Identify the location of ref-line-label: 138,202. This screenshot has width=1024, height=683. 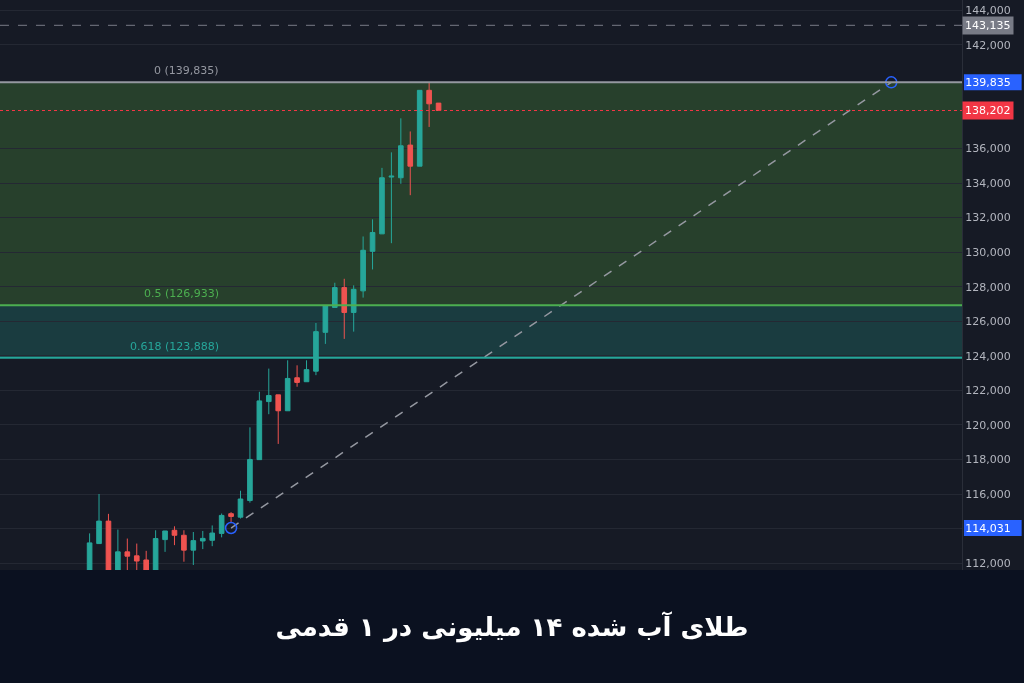
(988, 110).